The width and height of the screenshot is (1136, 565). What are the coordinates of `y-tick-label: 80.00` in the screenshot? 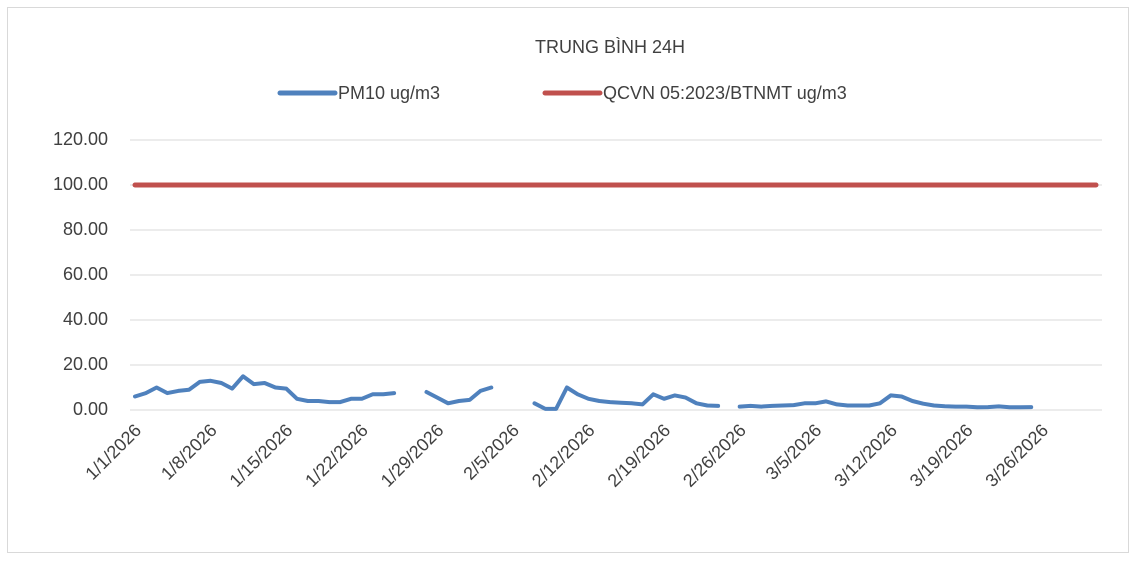 It's located at (85, 229).